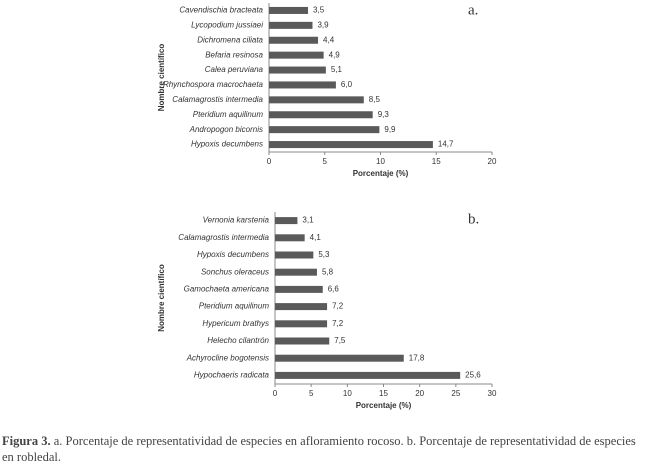 The height and width of the screenshot is (471, 650). What do you see at coordinates (492, 393) in the screenshot?
I see `x-tick-label: 30` at bounding box center [492, 393].